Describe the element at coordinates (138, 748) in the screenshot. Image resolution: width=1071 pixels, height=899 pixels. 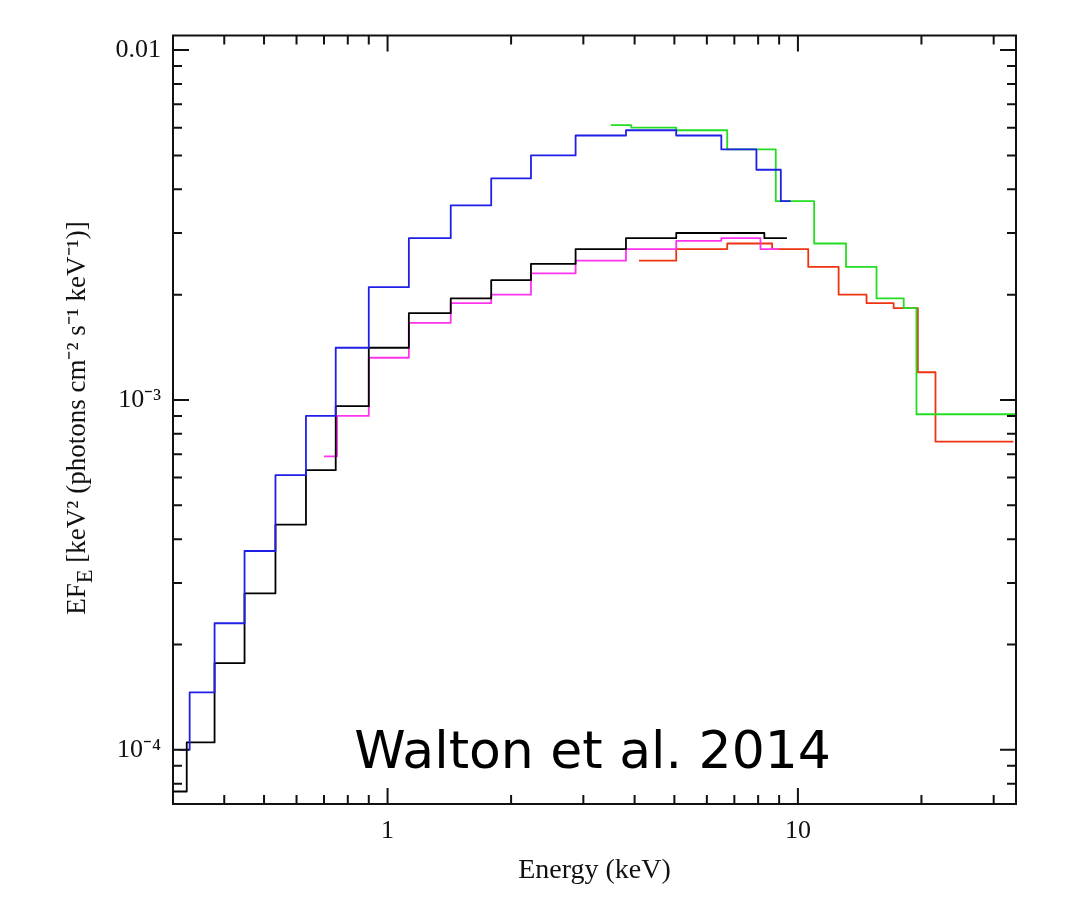
I see `y-tick-label: 10⁻⁴` at that location.